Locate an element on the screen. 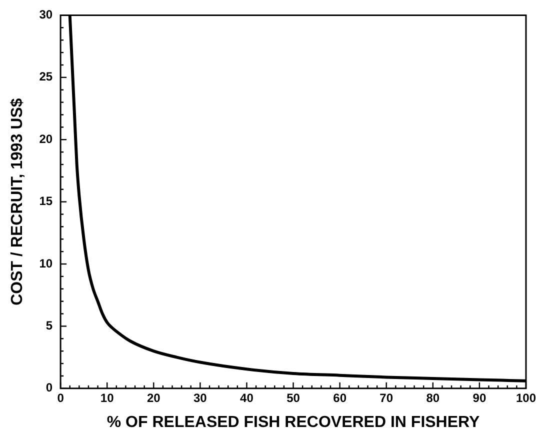 This screenshot has height=440, width=539. x-tick-label: 50 is located at coordinates (293, 397).